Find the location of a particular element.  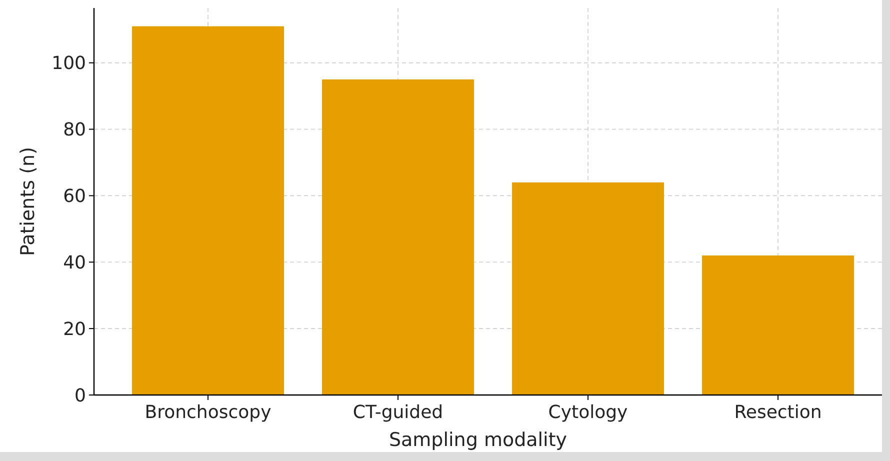

x-tick-label: CT-guided is located at coordinates (398, 412).